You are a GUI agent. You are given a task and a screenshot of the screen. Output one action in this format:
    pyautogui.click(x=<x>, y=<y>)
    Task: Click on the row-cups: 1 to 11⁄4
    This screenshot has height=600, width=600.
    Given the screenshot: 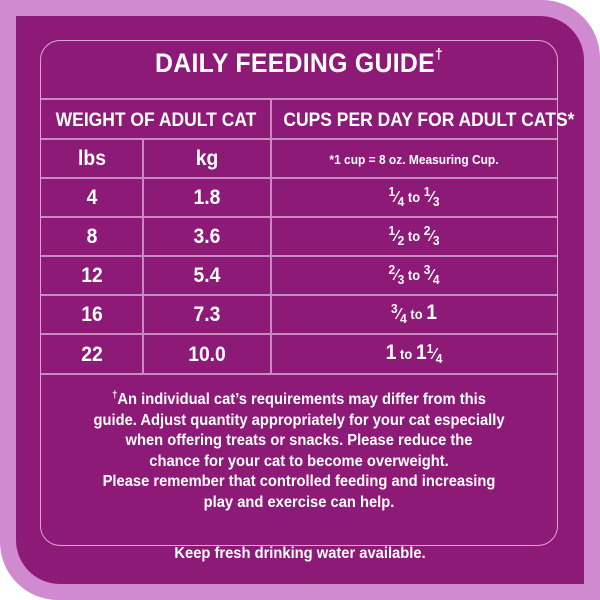 What is the action you would take?
    pyautogui.click(x=414, y=353)
    